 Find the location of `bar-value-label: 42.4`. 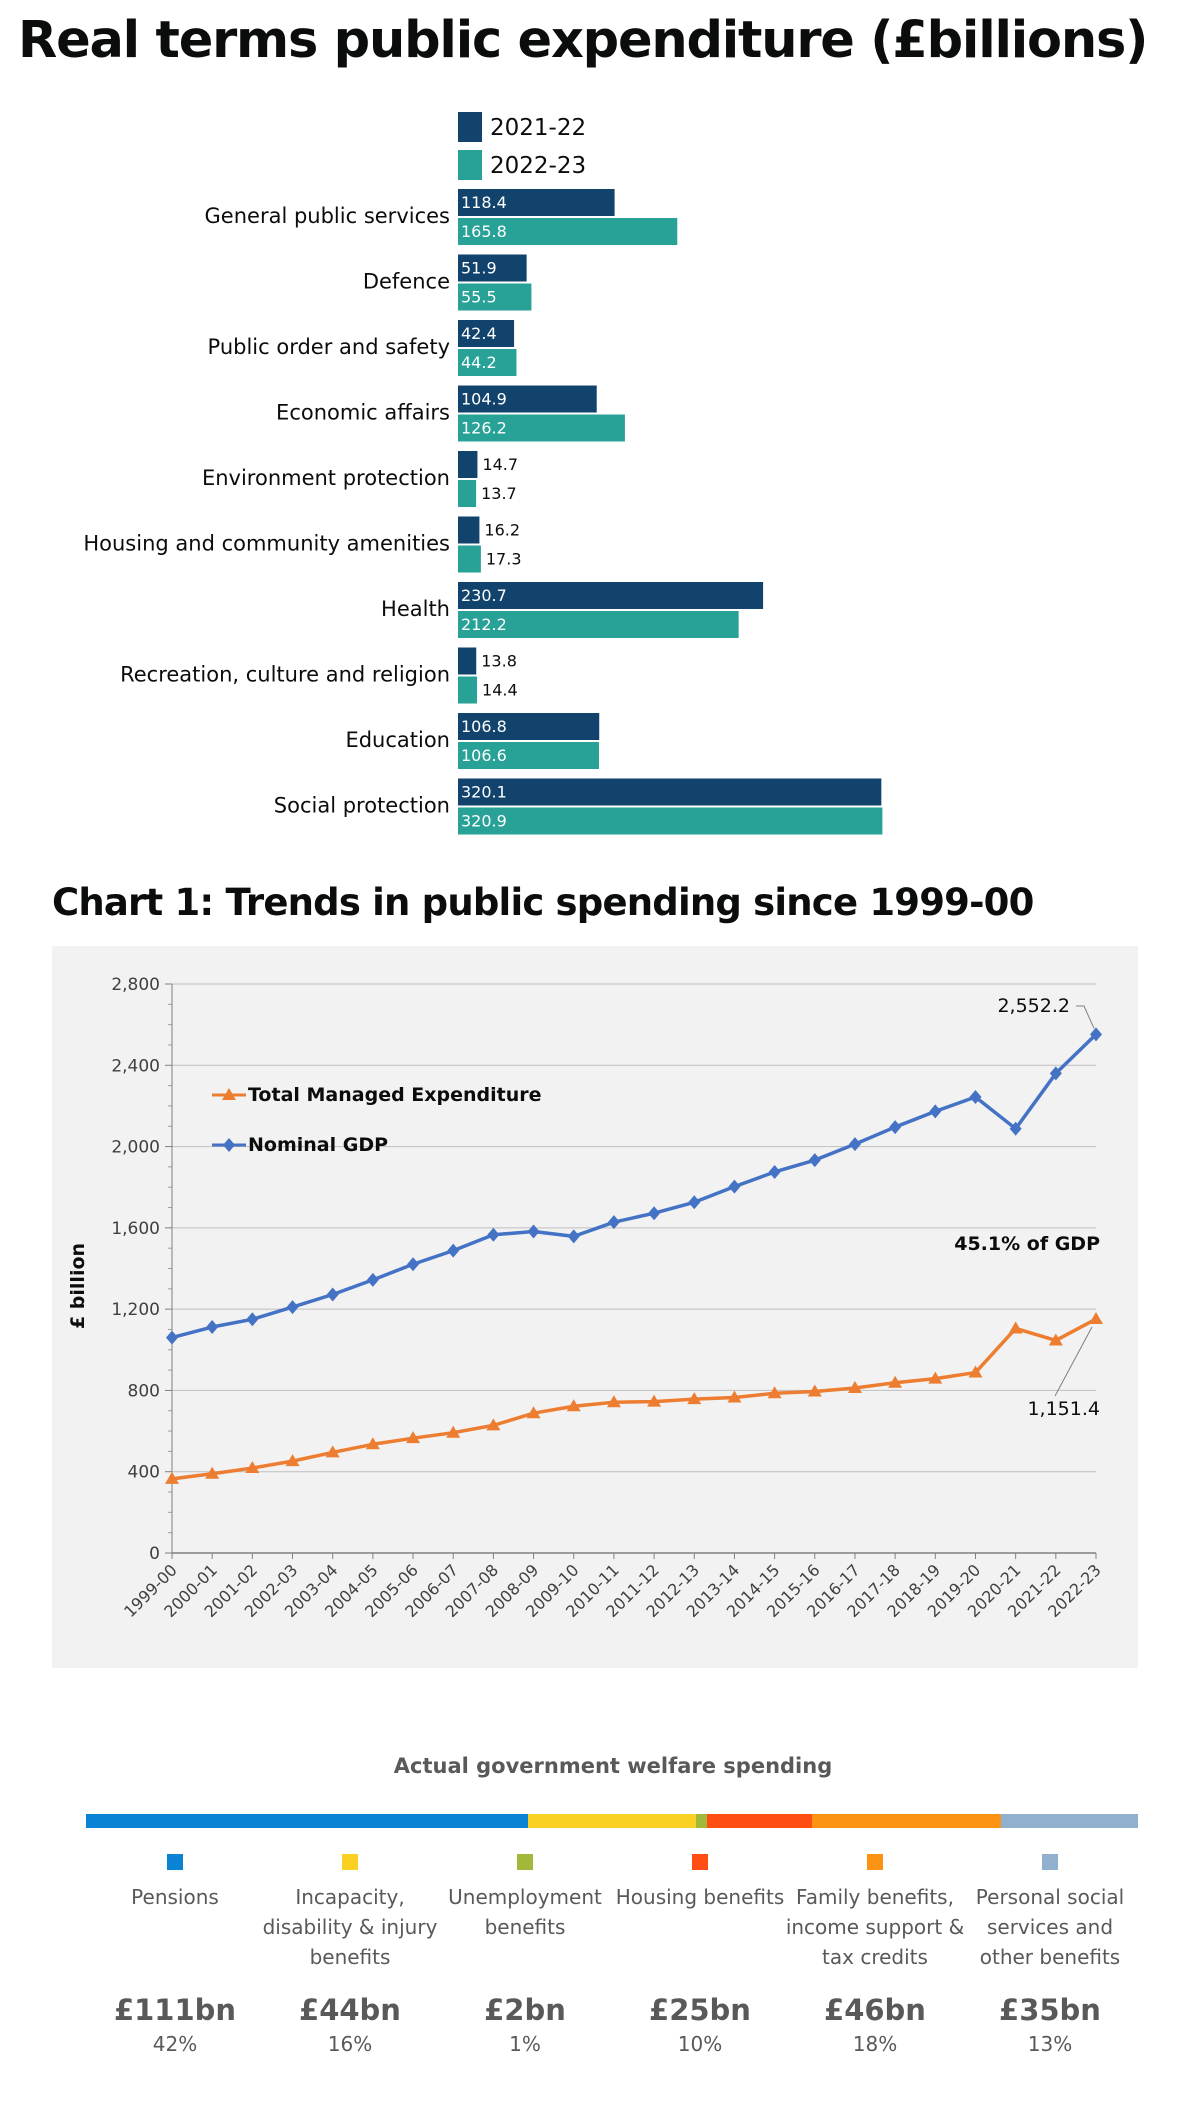

bar-value-label: 42.4 is located at coordinates (479, 333).